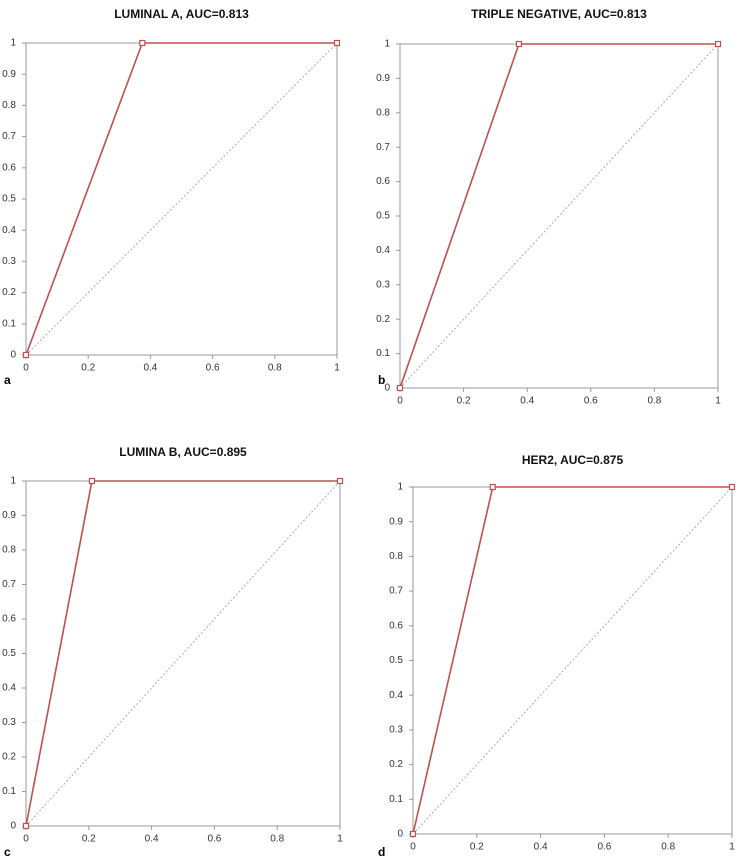  I want to click on panel-label: d, so click(381, 852).